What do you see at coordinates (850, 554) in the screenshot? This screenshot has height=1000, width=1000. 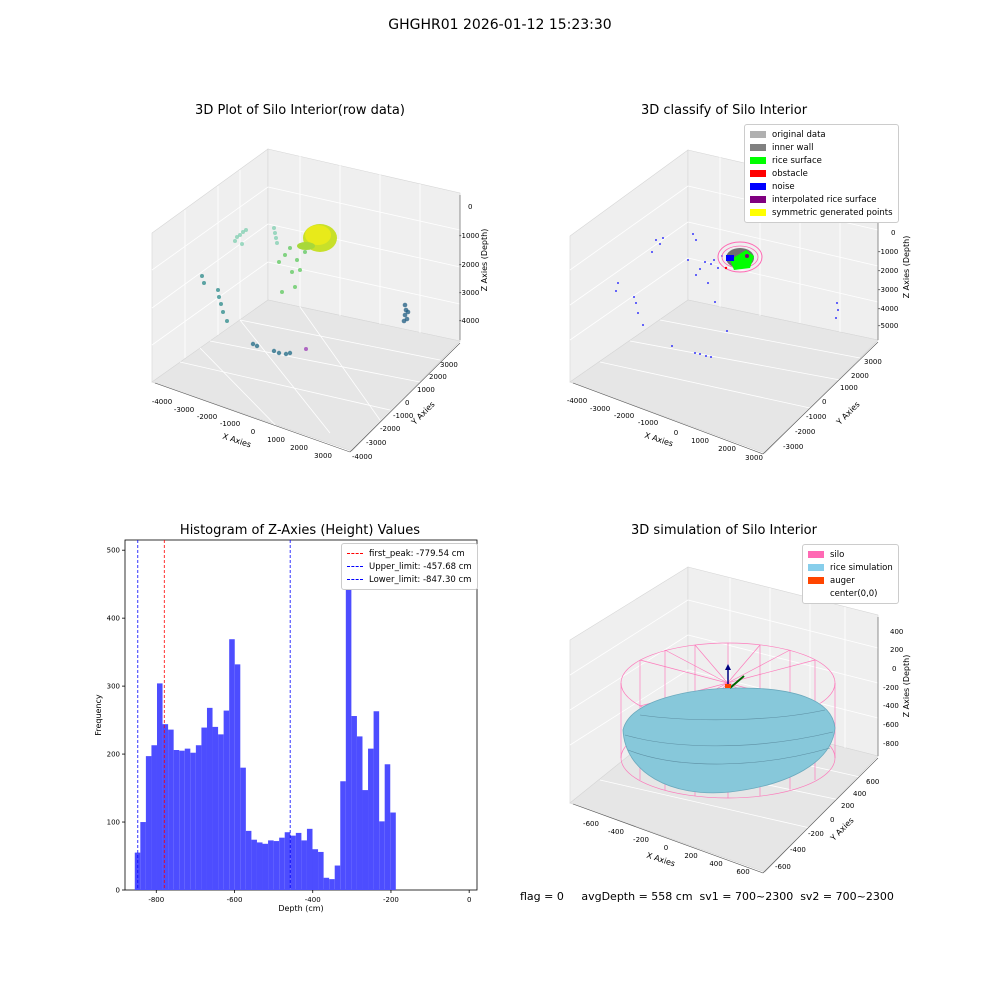 I see `simulation-legend-item: silo` at bounding box center [850, 554].